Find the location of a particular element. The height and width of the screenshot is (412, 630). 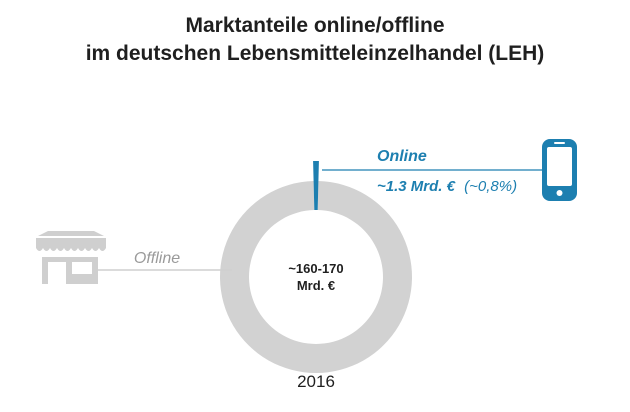

center-label-line-2: Mrd. € is located at coordinates (316, 285).